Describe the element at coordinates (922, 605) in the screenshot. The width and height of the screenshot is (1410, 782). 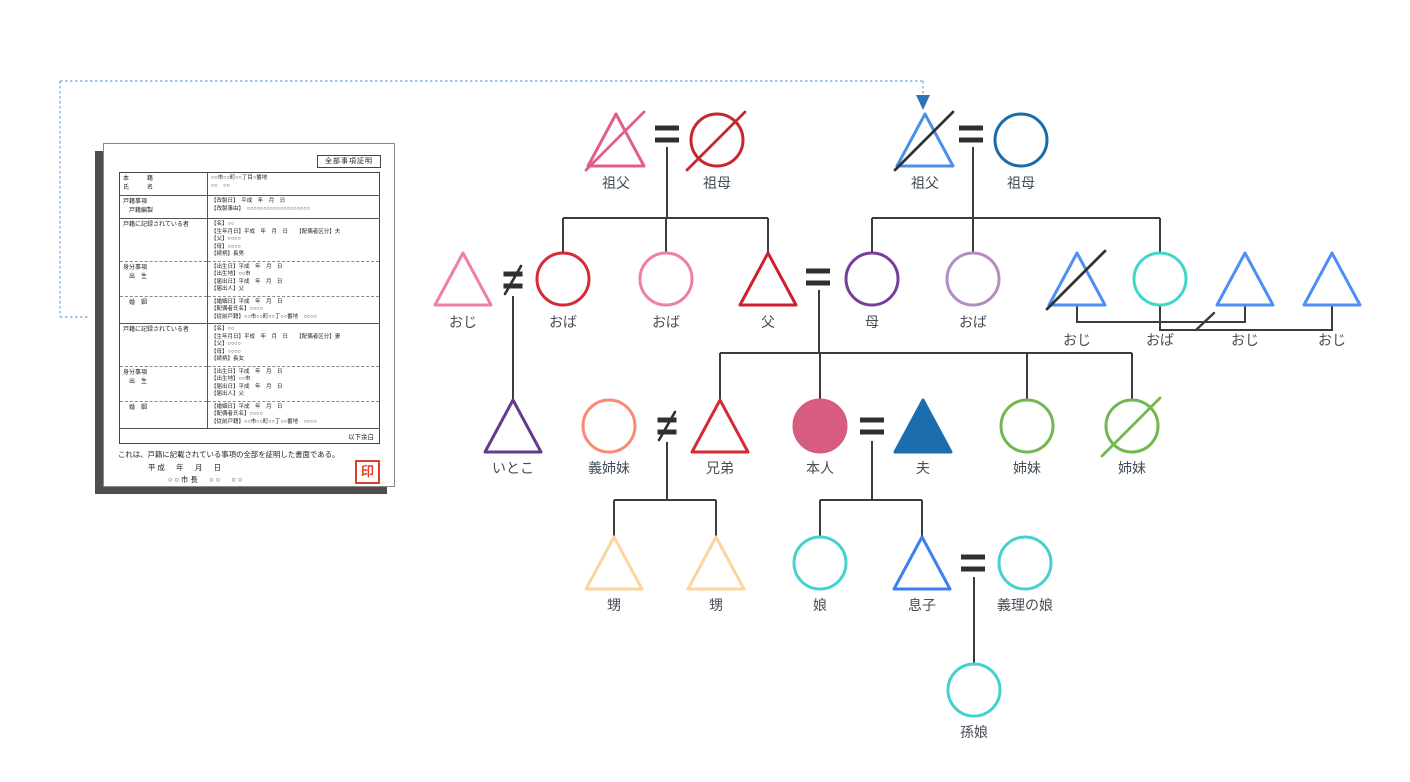
I see `son-label: 息子` at that location.